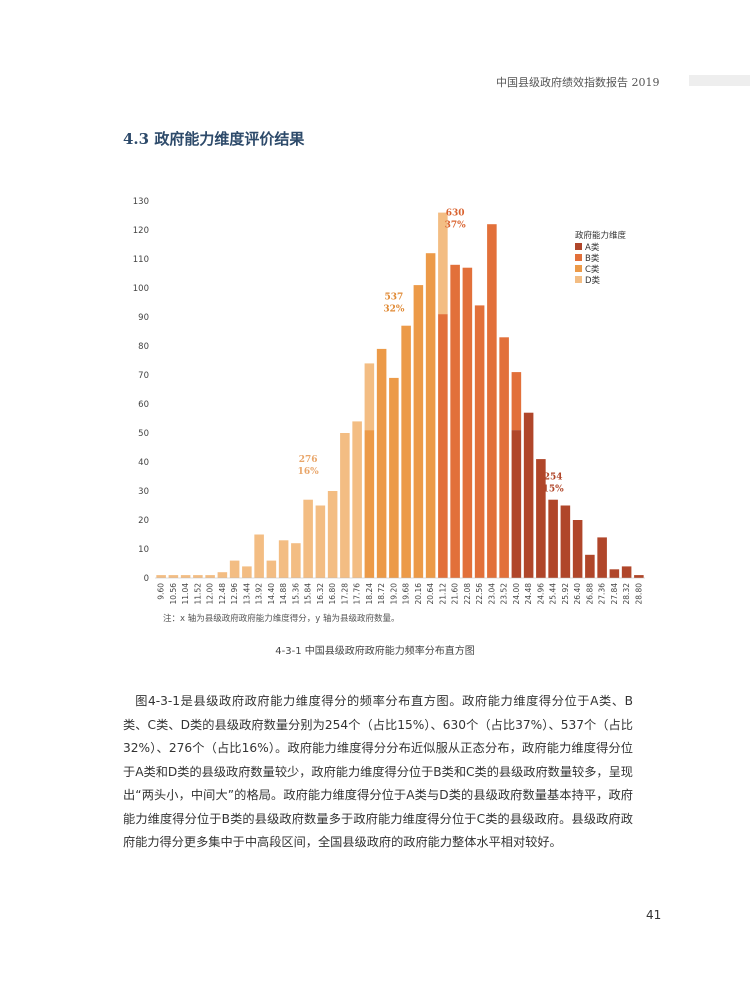  I want to click on x-tick-label: 9.60, so click(161, 591).